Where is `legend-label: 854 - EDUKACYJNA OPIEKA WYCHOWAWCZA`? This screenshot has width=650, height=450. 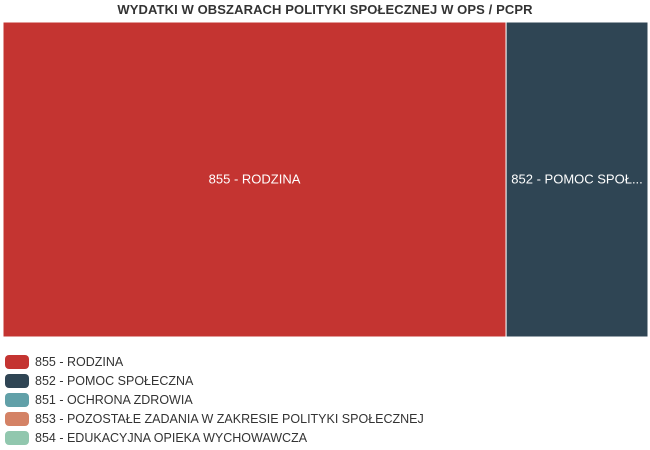
legend-label: 854 - EDUKACYJNA OPIEKA WYCHOWAWCZA is located at coordinates (171, 437).